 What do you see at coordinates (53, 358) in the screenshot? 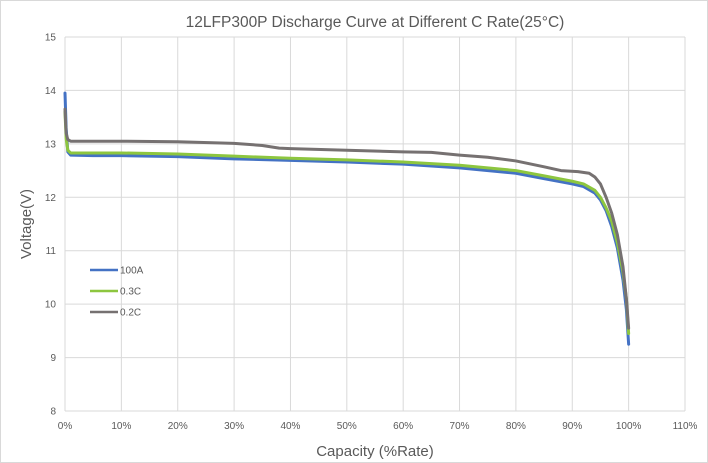
I see `y-tick-label: 9` at bounding box center [53, 358].